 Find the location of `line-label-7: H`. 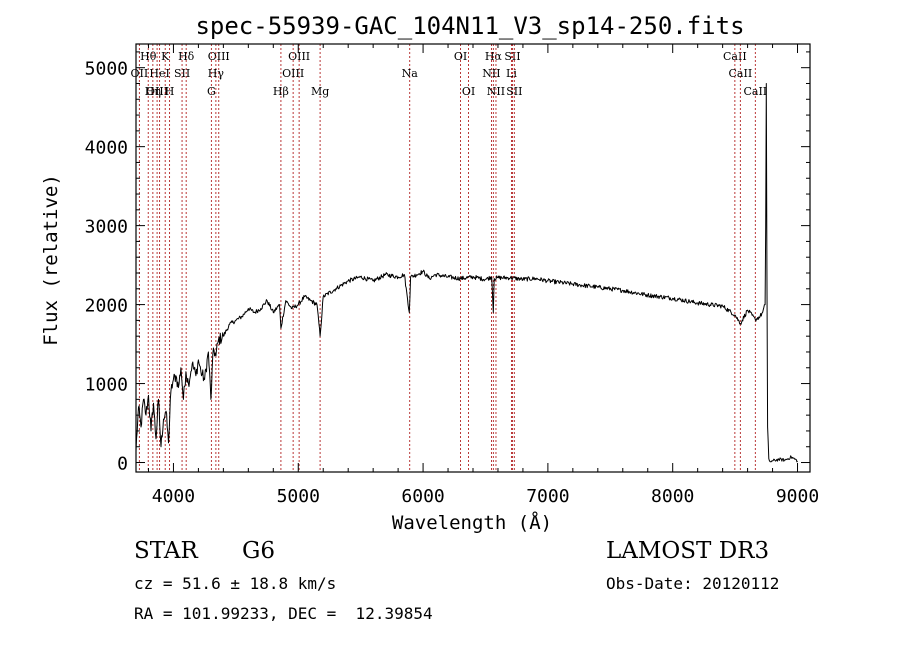

line-label-7: H is located at coordinates (170, 91).